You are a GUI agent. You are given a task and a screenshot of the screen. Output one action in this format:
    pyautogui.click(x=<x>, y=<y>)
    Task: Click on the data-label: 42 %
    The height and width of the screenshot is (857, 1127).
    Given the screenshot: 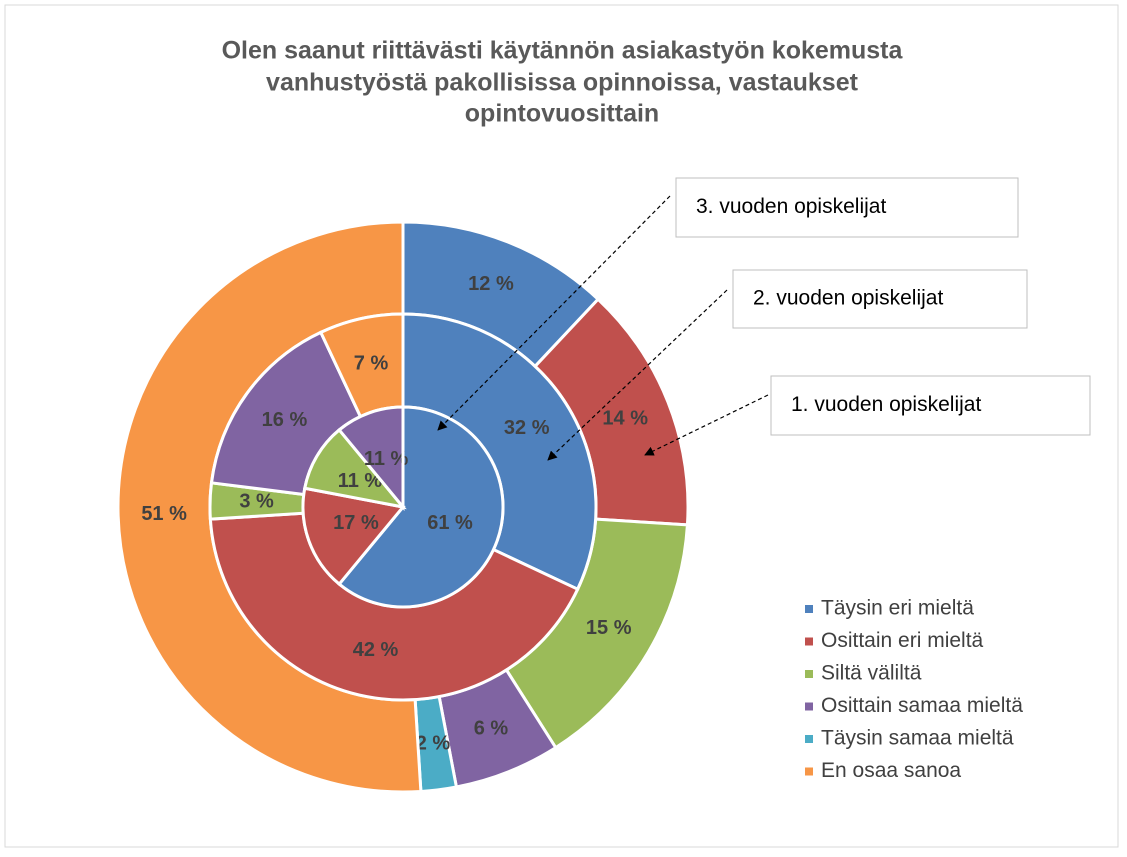 What is the action you would take?
    pyautogui.click(x=376, y=650)
    